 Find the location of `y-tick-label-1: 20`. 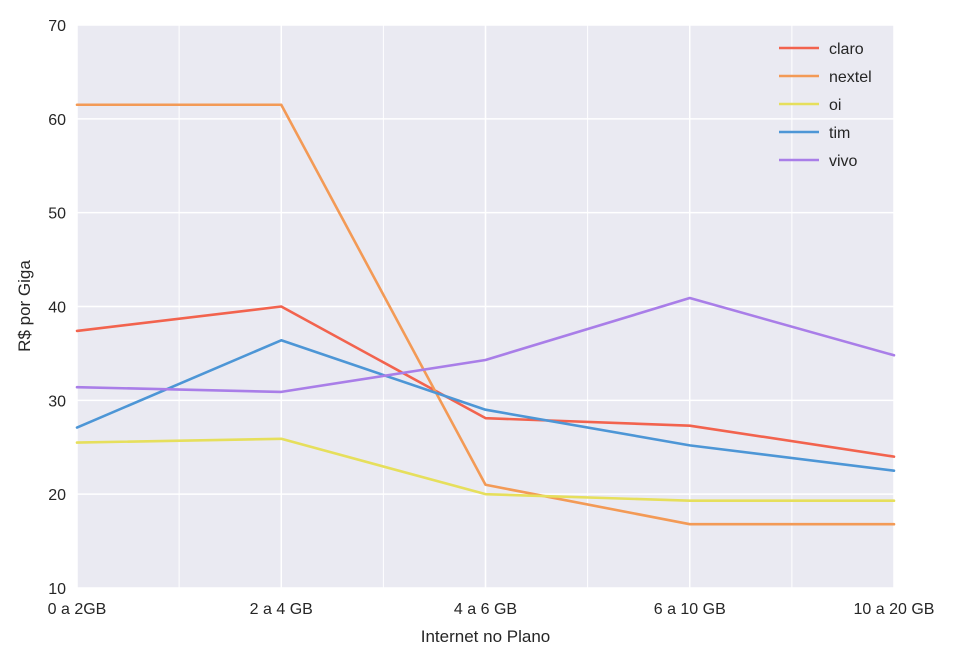

y-tick-label-1: 20 is located at coordinates (57, 495).